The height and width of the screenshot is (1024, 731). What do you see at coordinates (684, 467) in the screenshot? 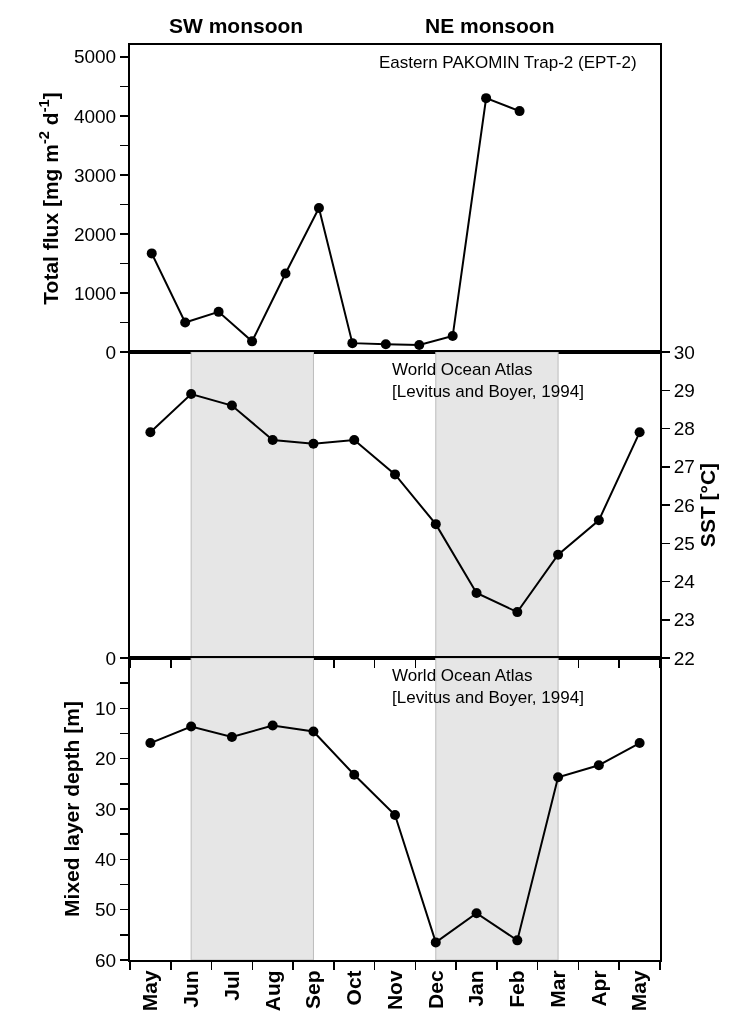
I see `y2-tick-label: 27` at bounding box center [684, 467].